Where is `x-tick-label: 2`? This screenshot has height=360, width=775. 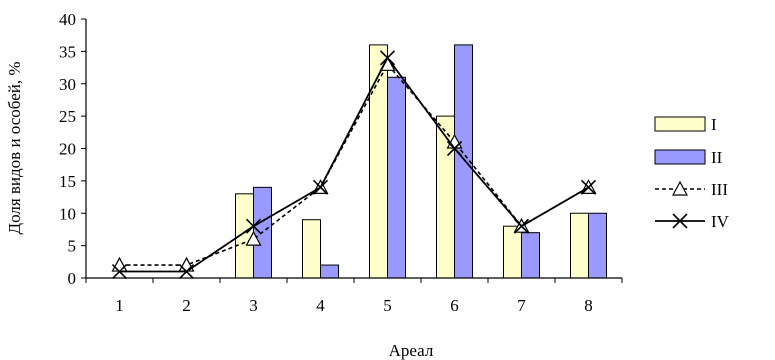 x-tick-label: 2 is located at coordinates (186, 305).